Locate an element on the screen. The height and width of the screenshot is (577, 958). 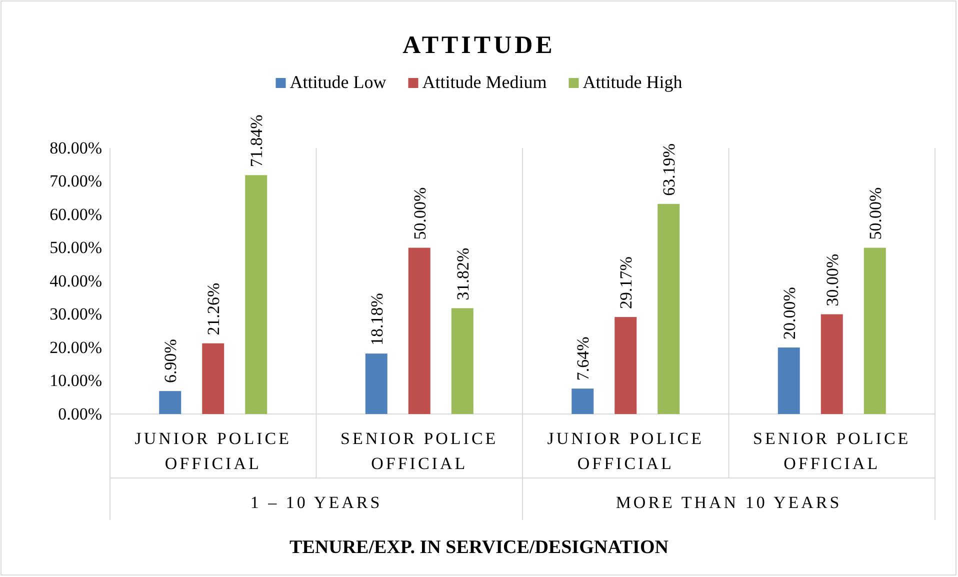
y-tick-label: 50.00% is located at coordinates (76, 248).